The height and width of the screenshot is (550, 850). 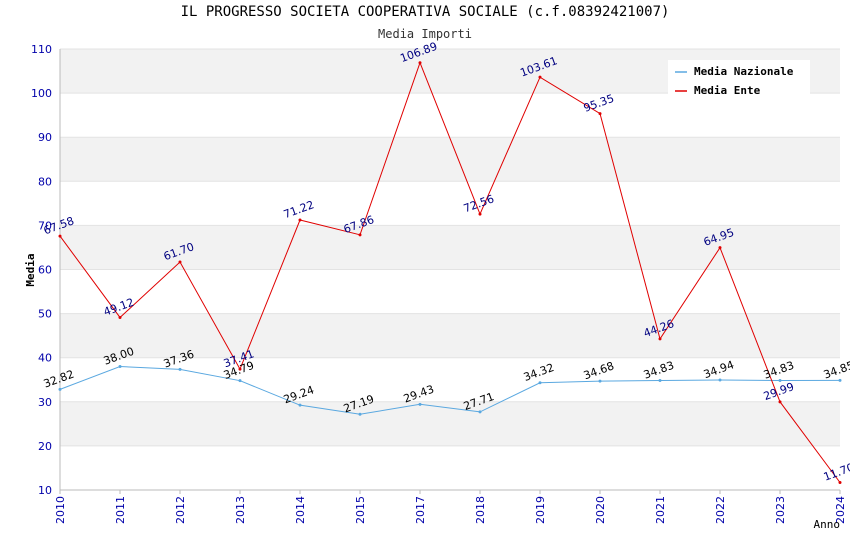 I want to click on y-tick-label: 60, so click(x=45, y=270).